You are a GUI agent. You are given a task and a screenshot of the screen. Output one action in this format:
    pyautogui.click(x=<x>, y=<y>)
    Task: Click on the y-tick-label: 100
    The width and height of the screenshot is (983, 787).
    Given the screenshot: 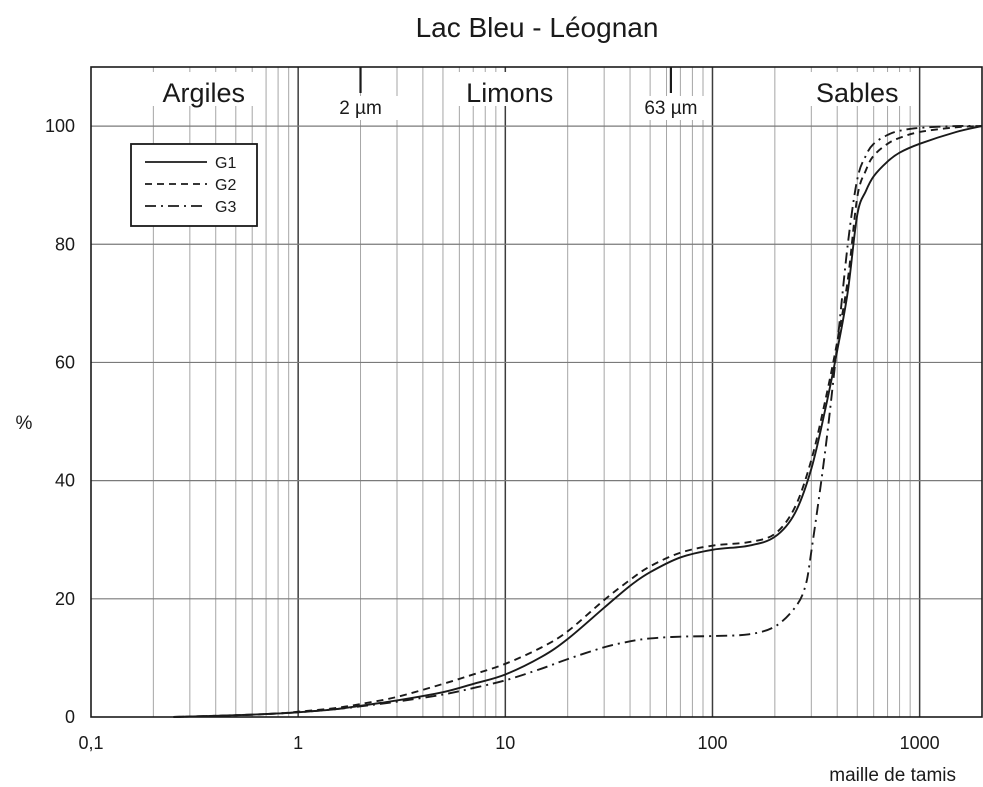 What is the action you would take?
    pyautogui.click(x=60, y=126)
    